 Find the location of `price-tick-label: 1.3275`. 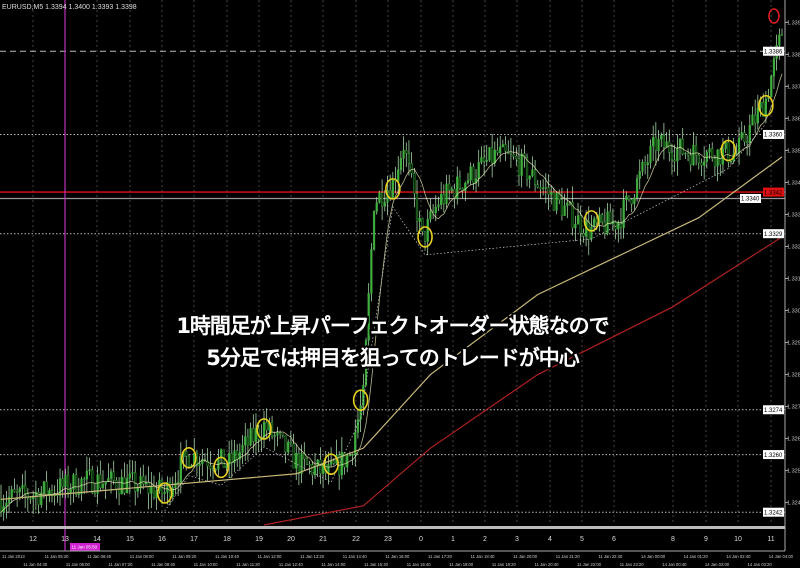

price-tick-label: 1.3275 is located at coordinates (793, 408).